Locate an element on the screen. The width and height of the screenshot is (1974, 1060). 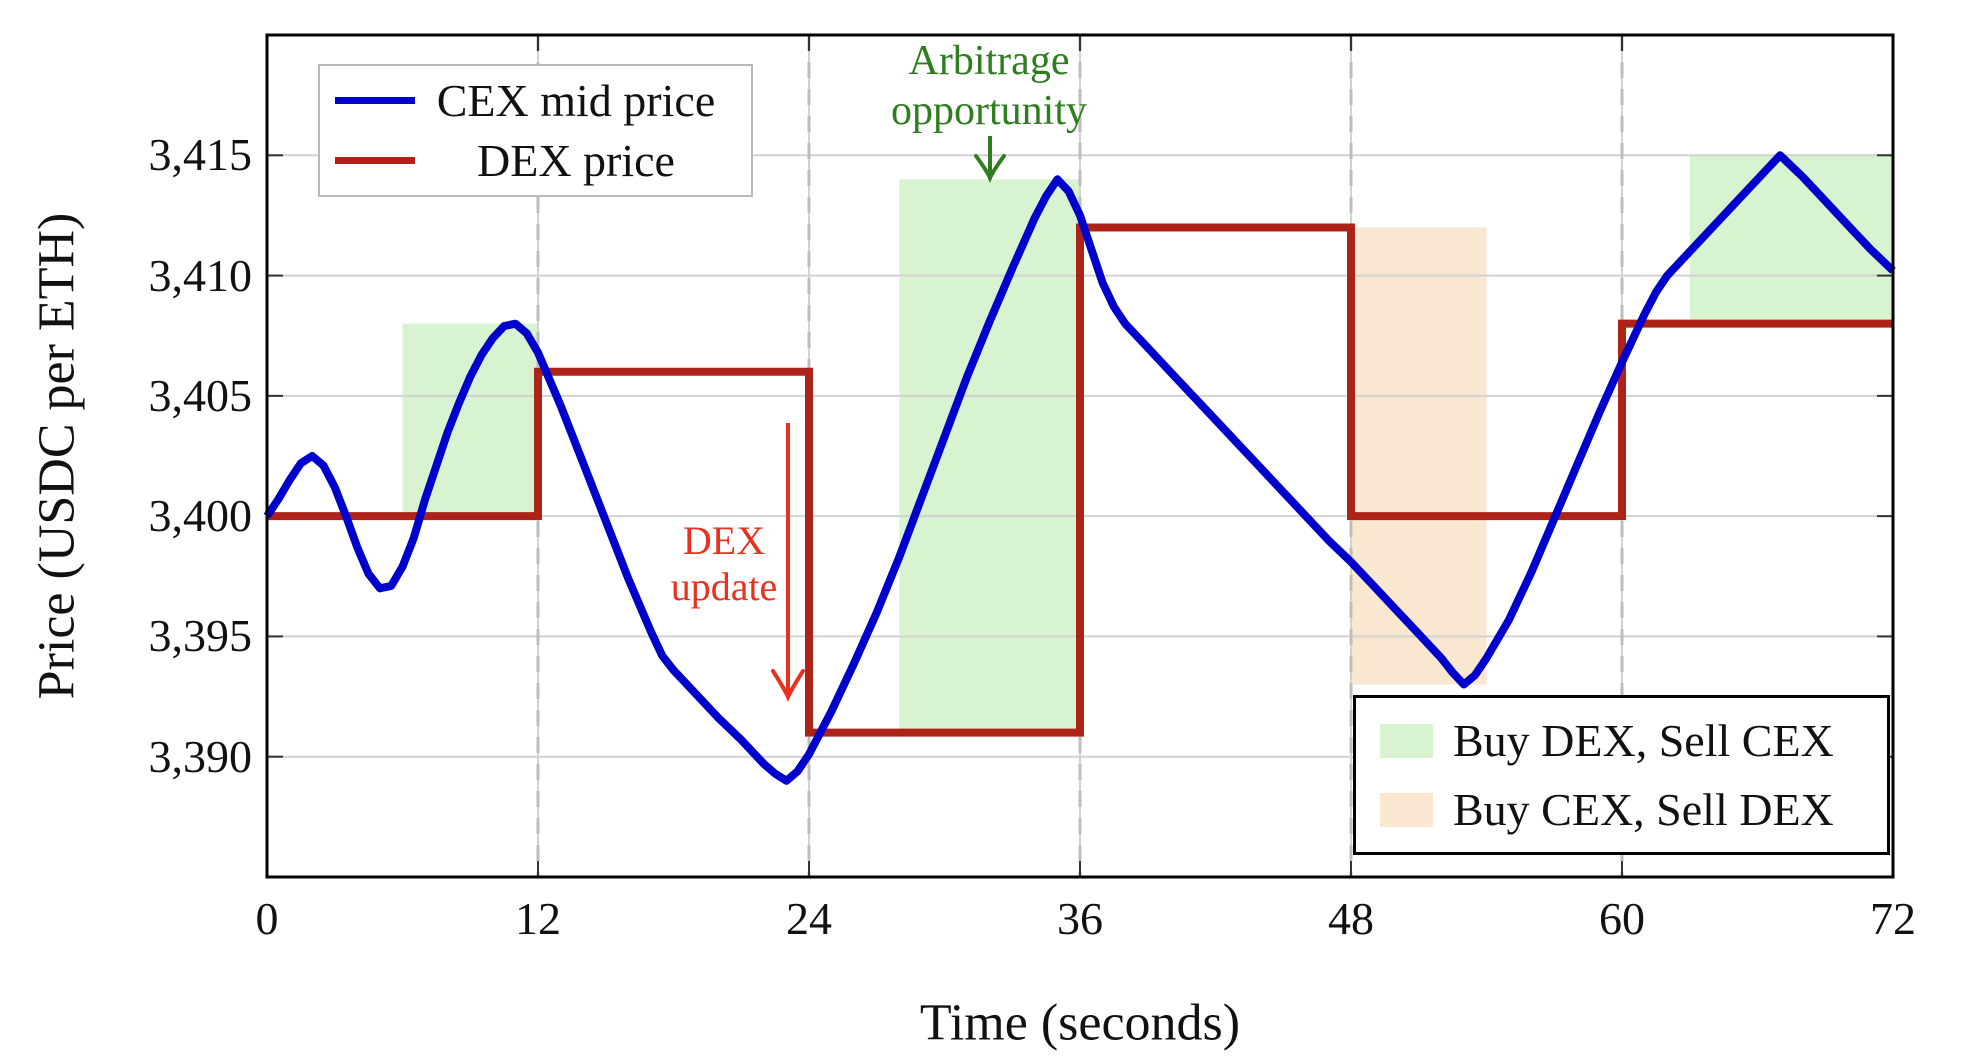
annotation-line: DEX is located at coordinates (724, 540).